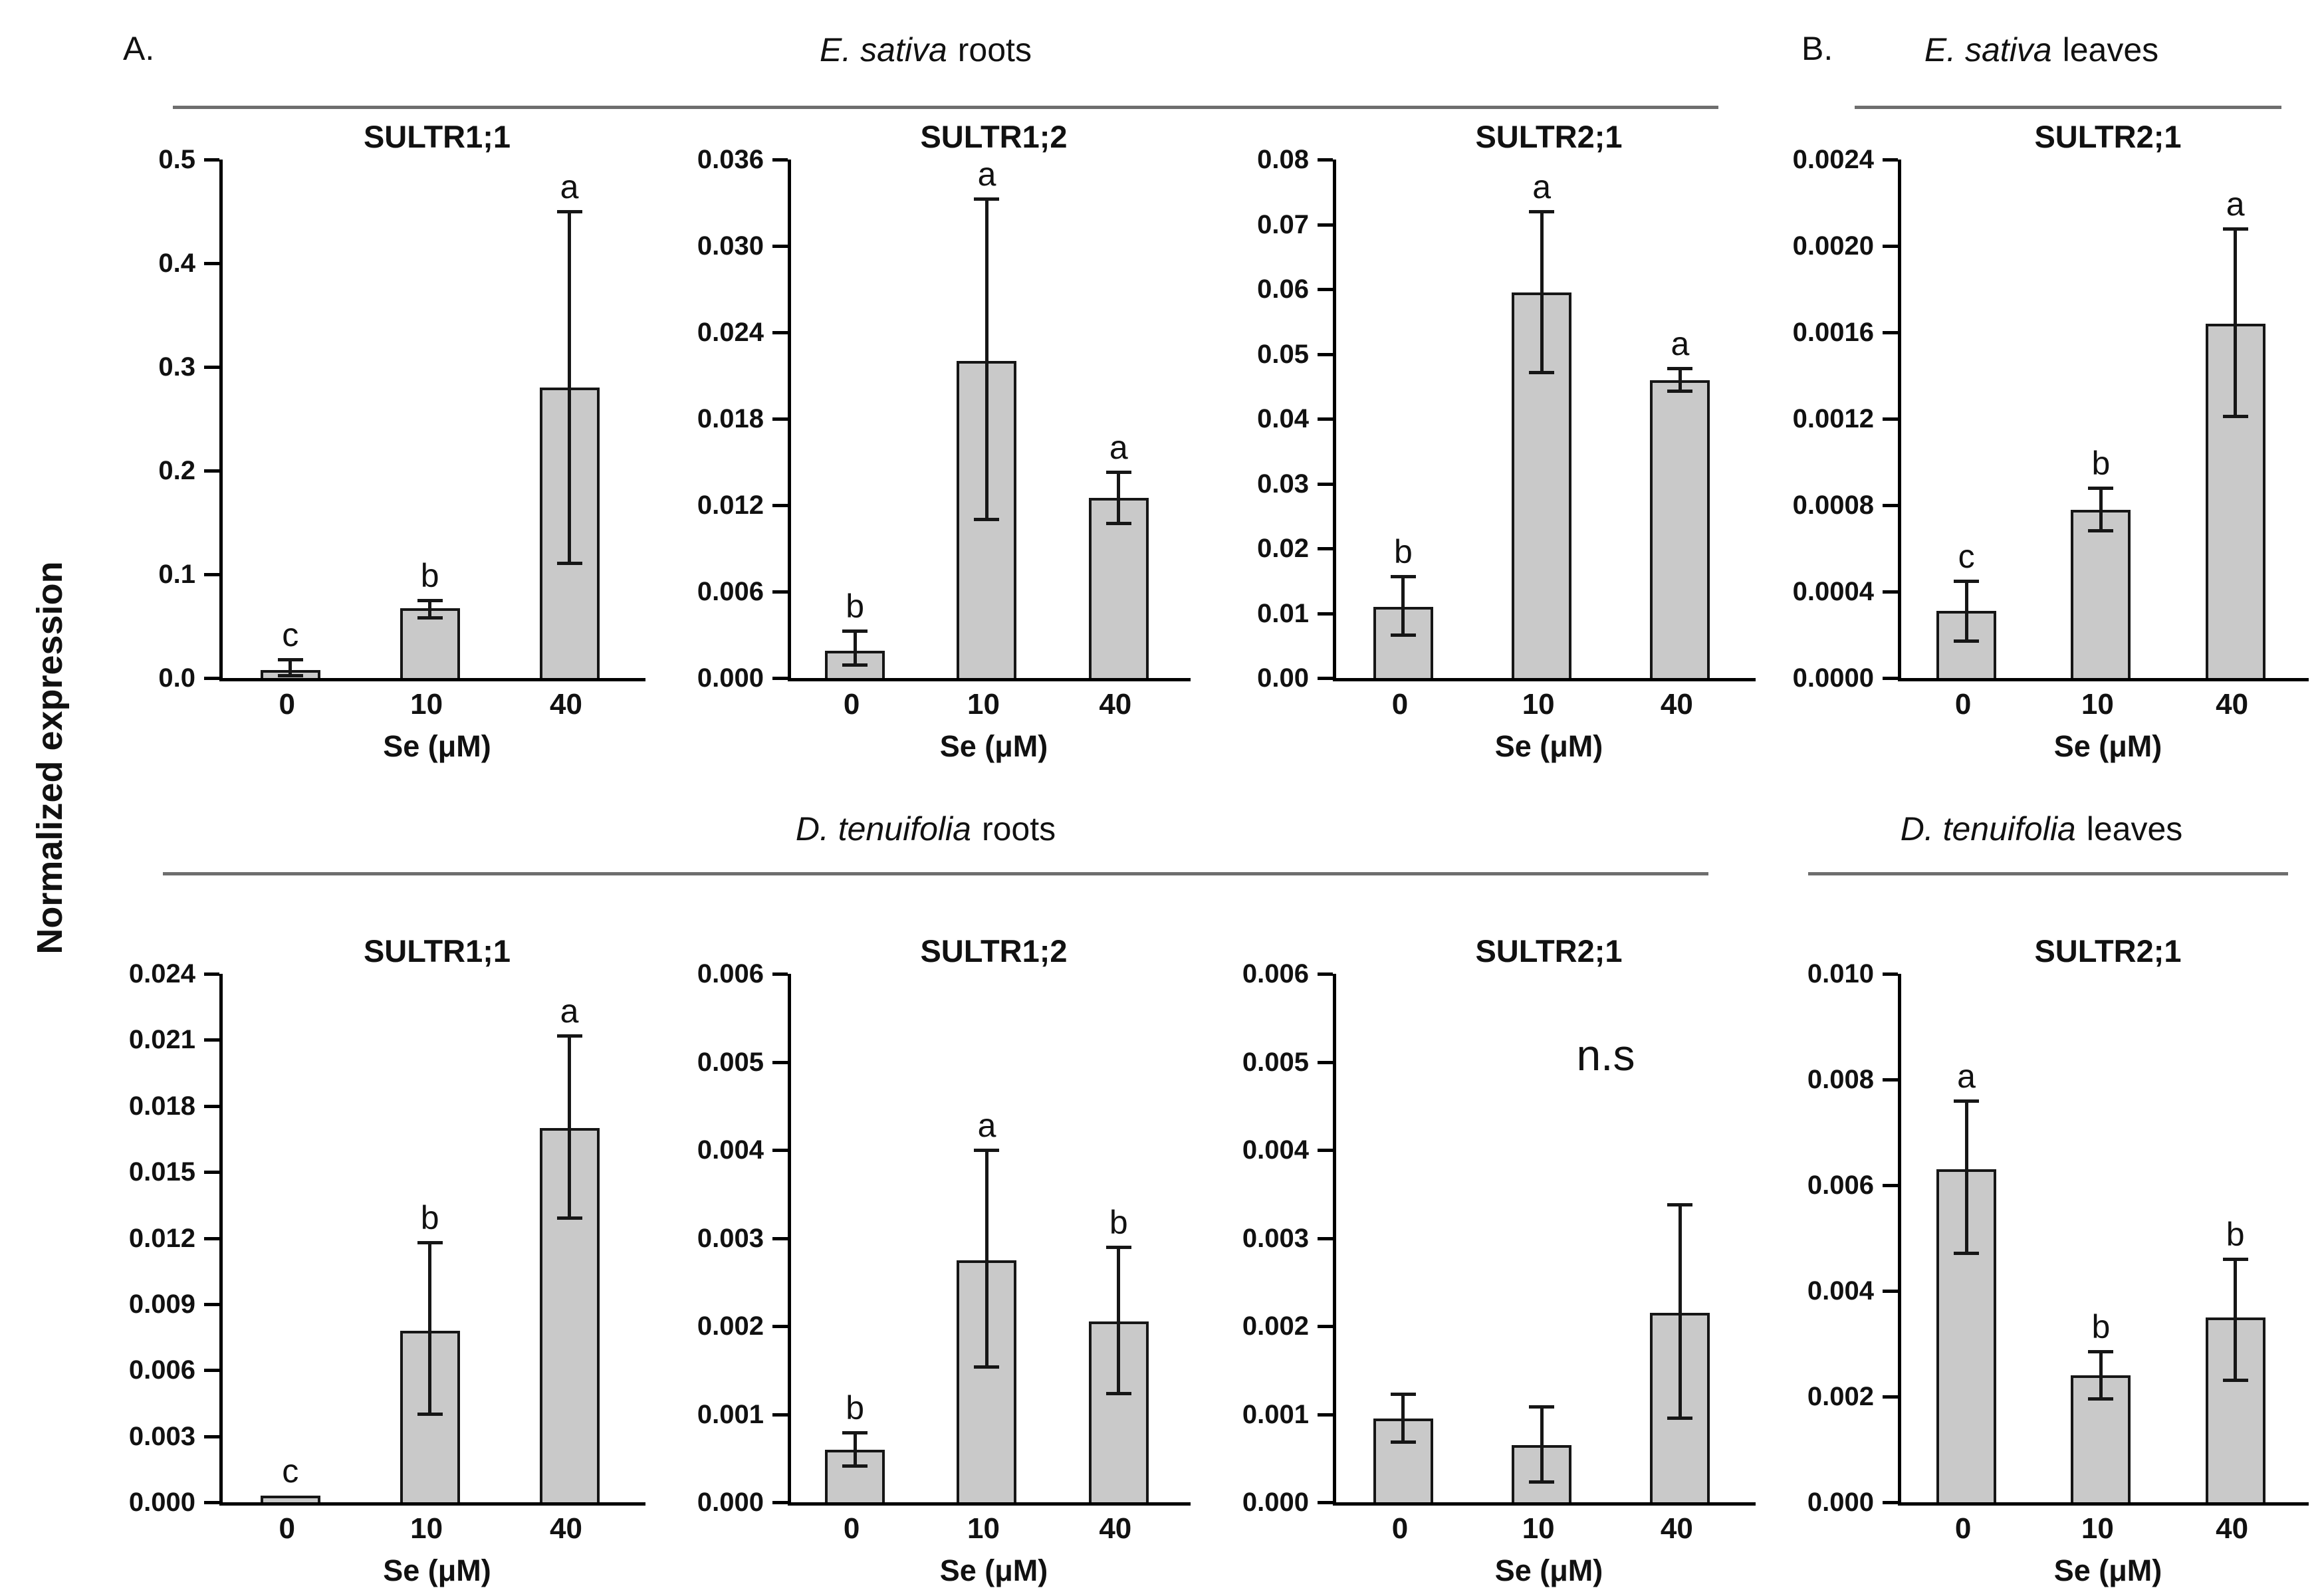  What do you see at coordinates (1966, 556) in the screenshot?
I see `significance-letter: c` at bounding box center [1966, 556].